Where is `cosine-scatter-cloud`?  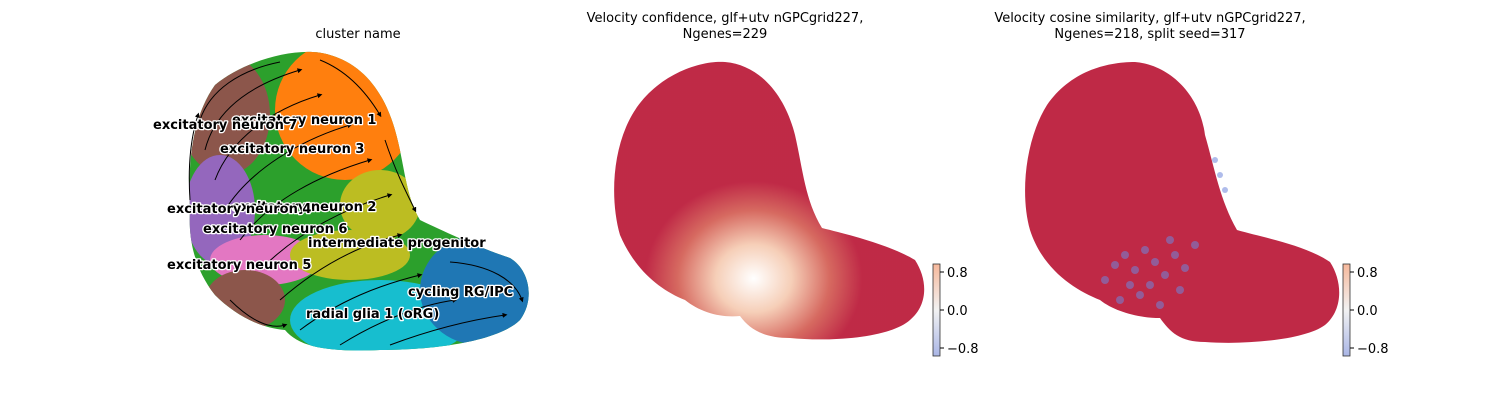
cosine-scatter-cloud is located at coordinates (1182, 202).